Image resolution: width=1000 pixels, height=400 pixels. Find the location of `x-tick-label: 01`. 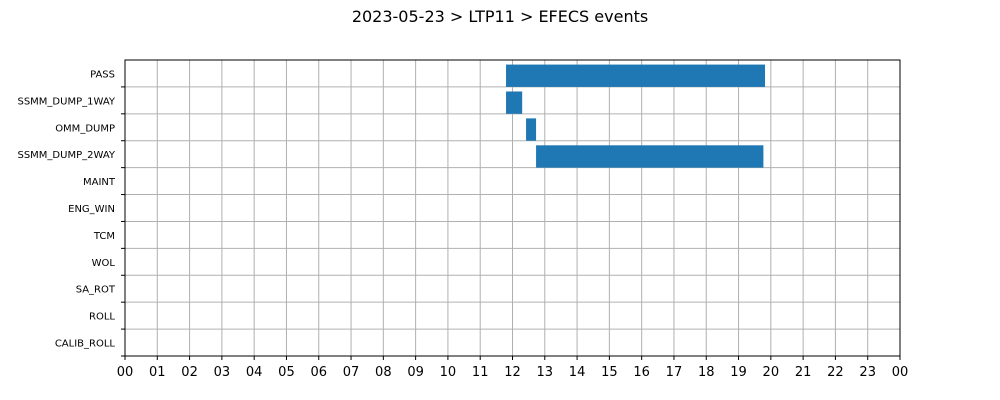

x-tick-label: 01 is located at coordinates (157, 372).